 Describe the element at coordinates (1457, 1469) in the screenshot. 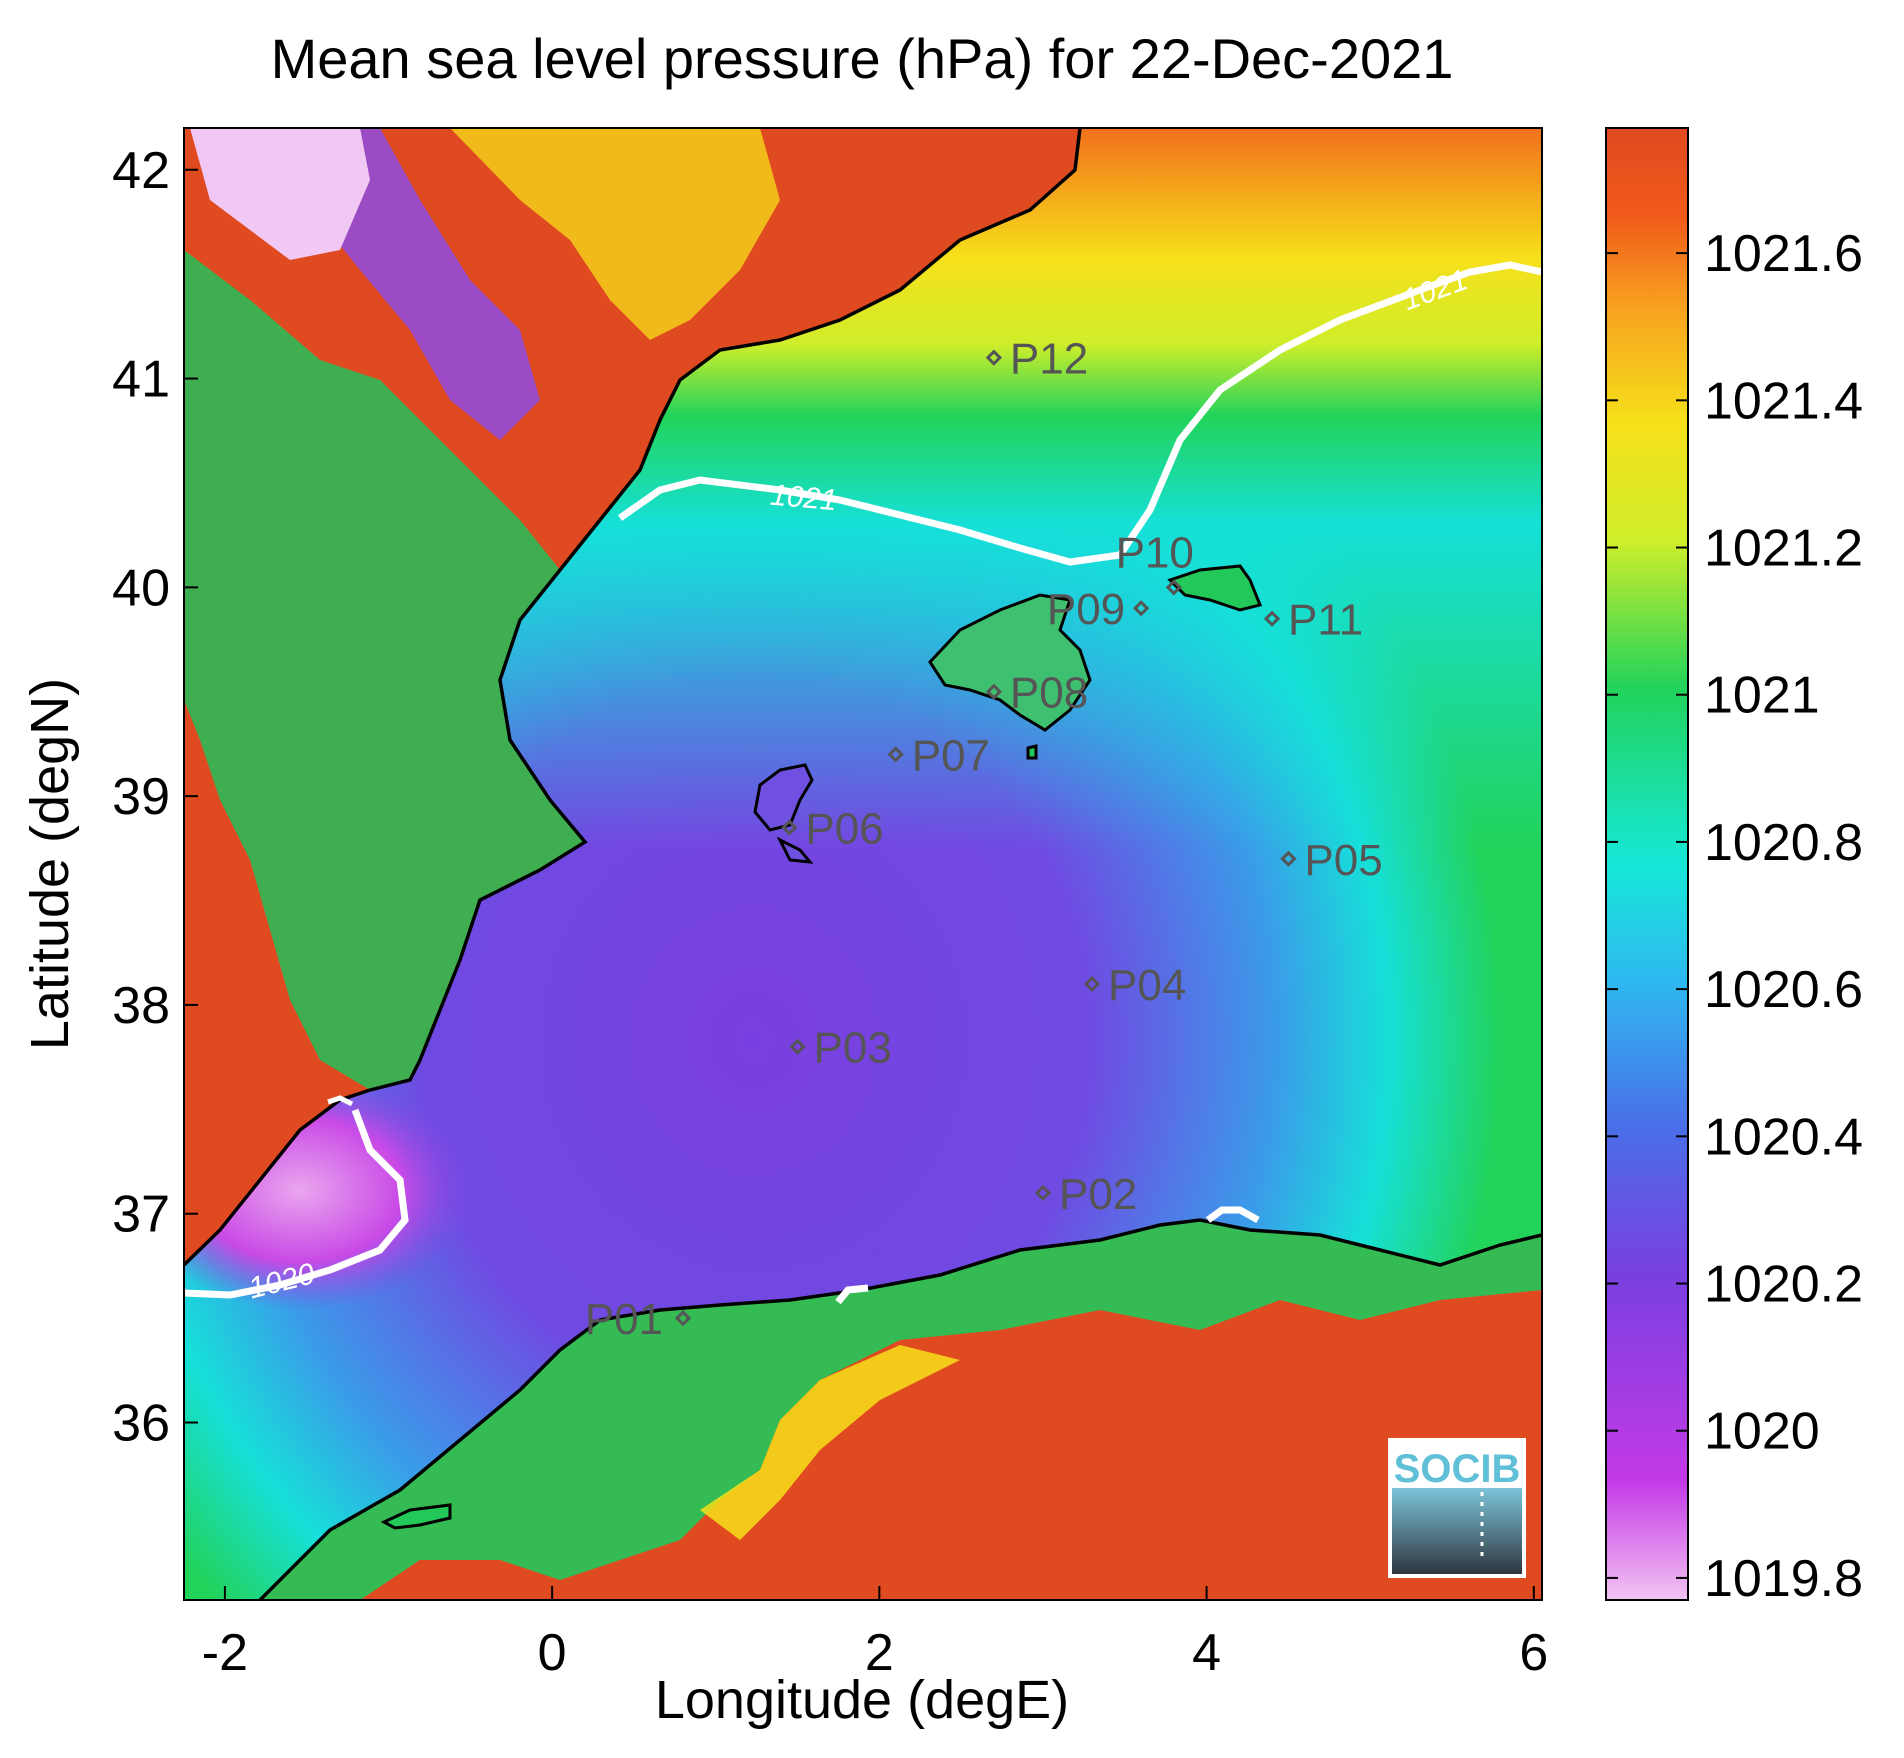

I see `socib-logo-text: SOCIB` at that location.